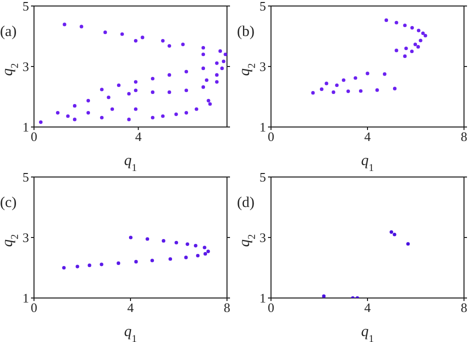 This screenshot has width=474, height=342. Describe the element at coordinates (138, 136) in the screenshot. I see `x-tick-label: 4` at that location.